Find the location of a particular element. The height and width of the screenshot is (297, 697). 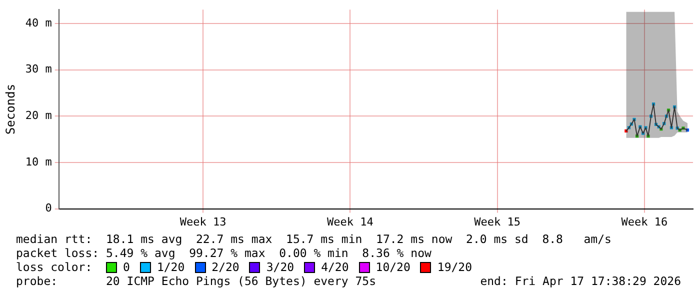

legend-label: 3/20 is located at coordinates (280, 267).